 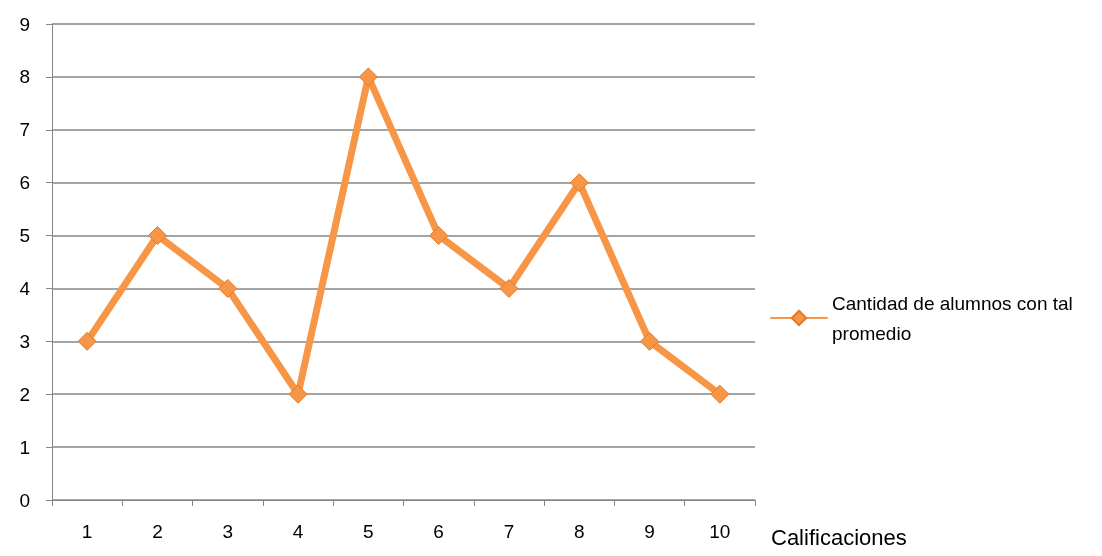 What do you see at coordinates (24, 447) in the screenshot?
I see `y-tick-label: 1` at bounding box center [24, 447].